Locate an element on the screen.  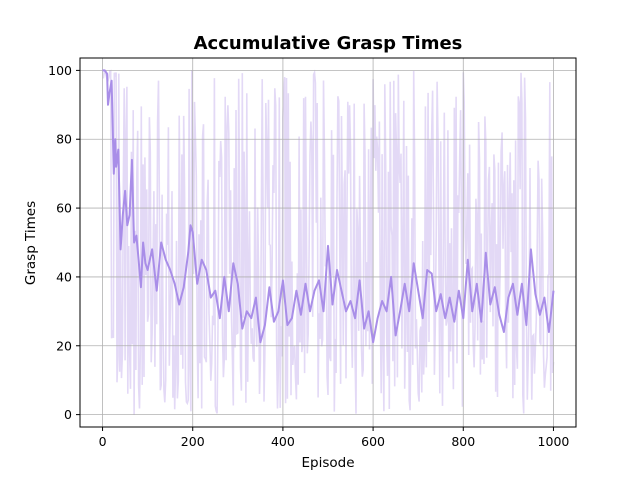
x-tick-label: 600 is located at coordinates (373, 441).